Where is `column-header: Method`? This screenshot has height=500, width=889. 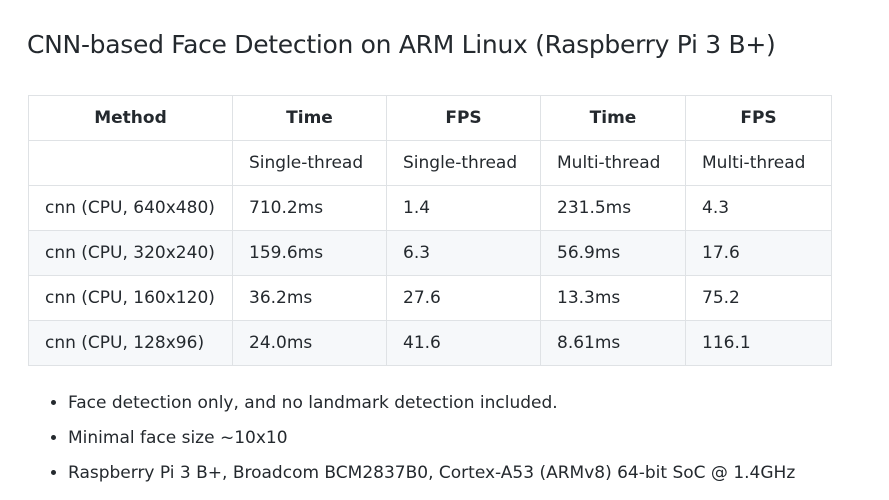 column-header: Method is located at coordinates (130, 118).